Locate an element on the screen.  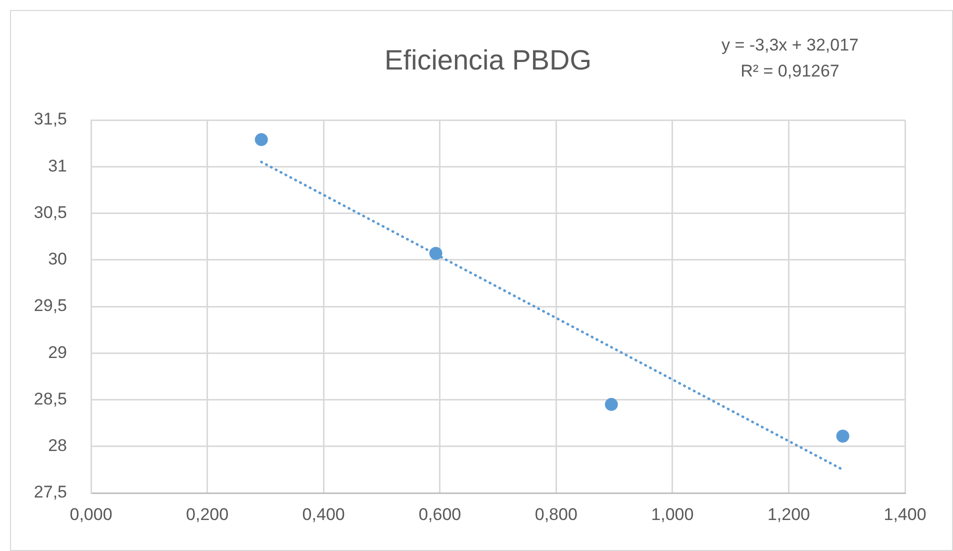
x-tick-label: 1,400 is located at coordinates (905, 514).